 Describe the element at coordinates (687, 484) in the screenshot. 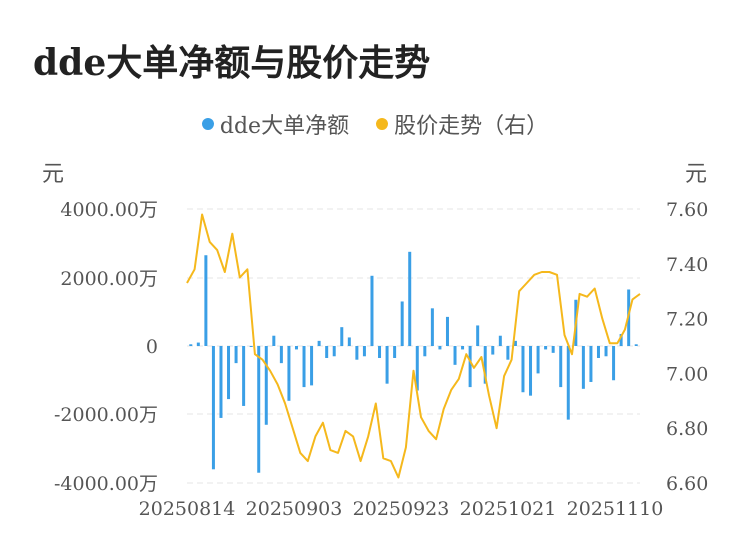

I see `y-right-tick-label: 6.60` at that location.